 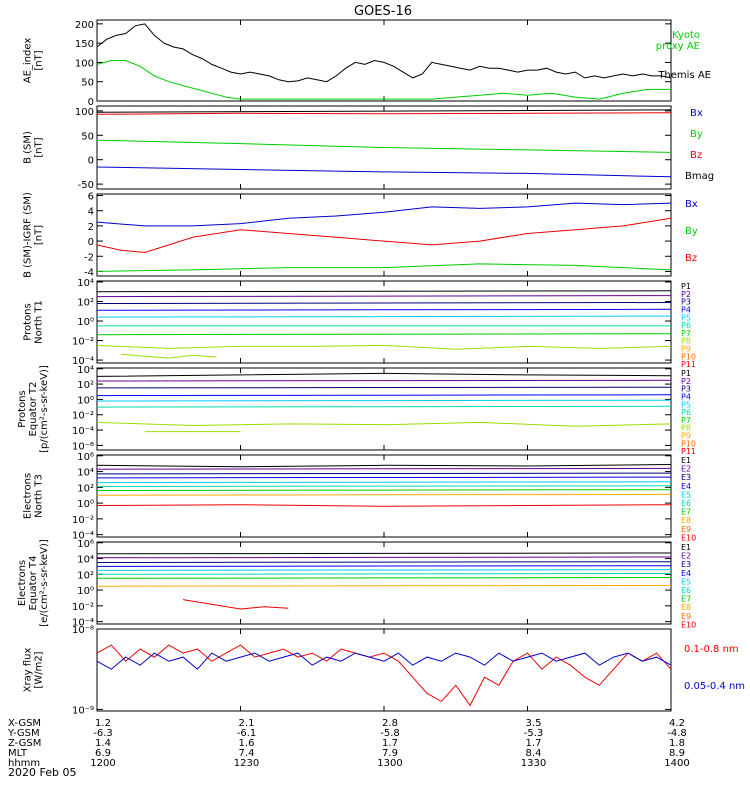 What do you see at coordinates (686, 286) in the screenshot?
I see `legend-entry: P1` at bounding box center [686, 286].